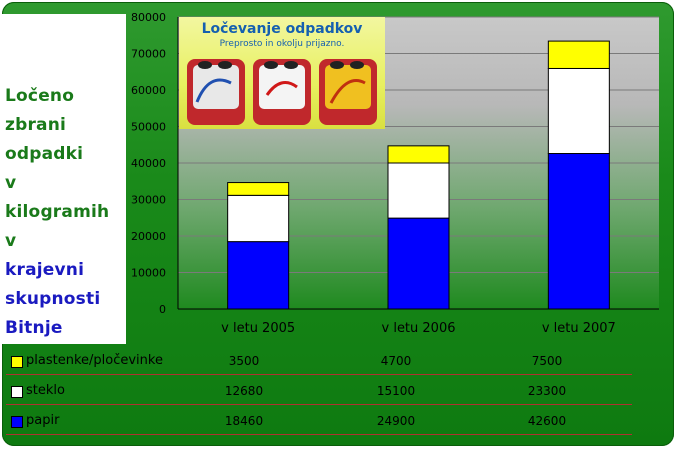 The image size is (678, 450). Describe the element at coordinates (148, 90) in the screenshot. I see `y-tick-label: 60000` at that location.